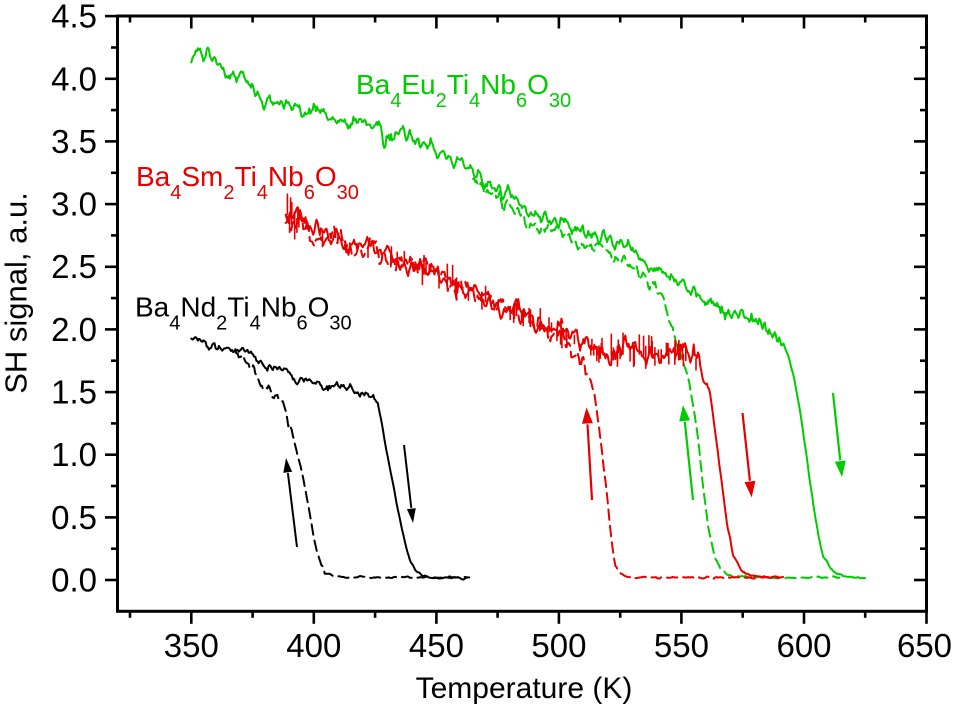 The height and width of the screenshot is (707, 954). Describe the element at coordinates (74, 204) in the screenshot. I see `svg-text: 3.0` at that location.